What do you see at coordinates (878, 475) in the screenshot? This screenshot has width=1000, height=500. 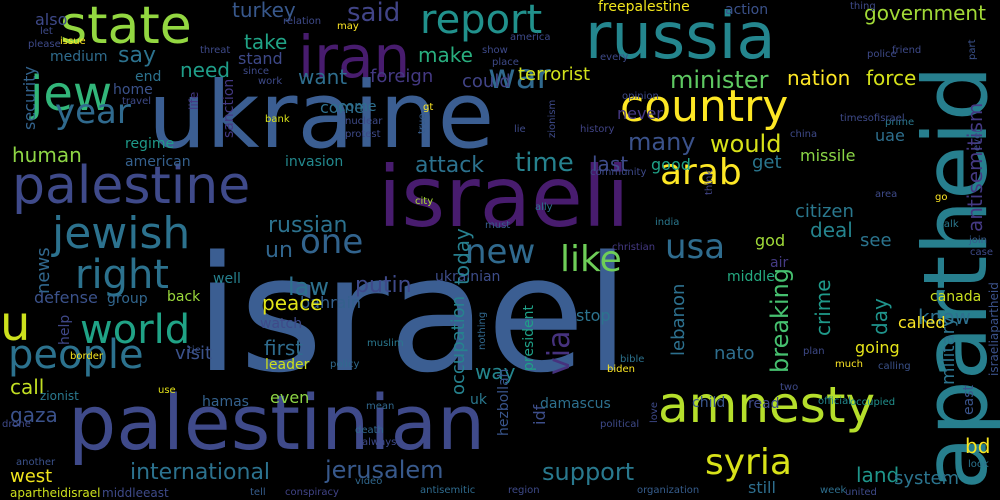 I see `cloud-word: land` at bounding box center [878, 475].